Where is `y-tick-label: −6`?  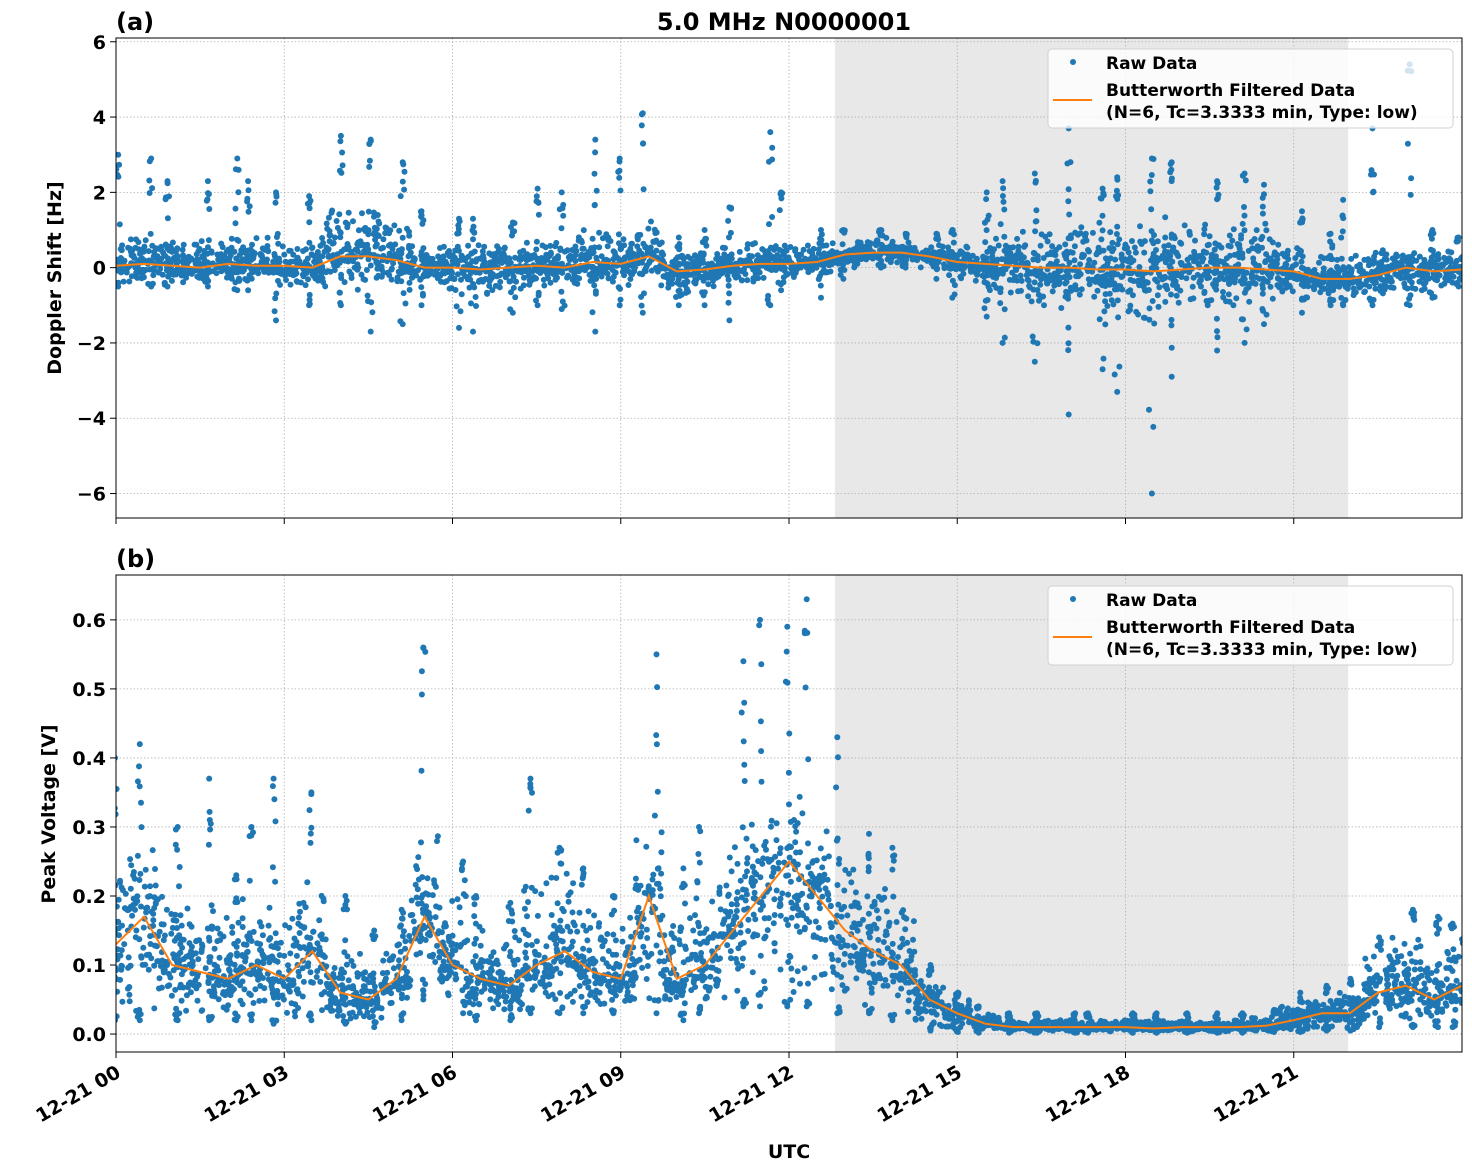
y-tick-label: −6 is located at coordinates (91, 495).